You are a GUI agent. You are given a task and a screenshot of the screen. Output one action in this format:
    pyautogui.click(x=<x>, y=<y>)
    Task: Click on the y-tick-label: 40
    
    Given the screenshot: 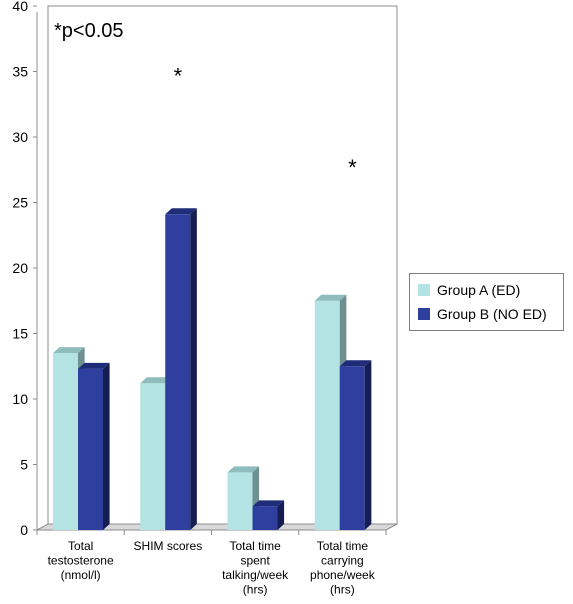 What is the action you would take?
    pyautogui.click(x=20, y=7)
    